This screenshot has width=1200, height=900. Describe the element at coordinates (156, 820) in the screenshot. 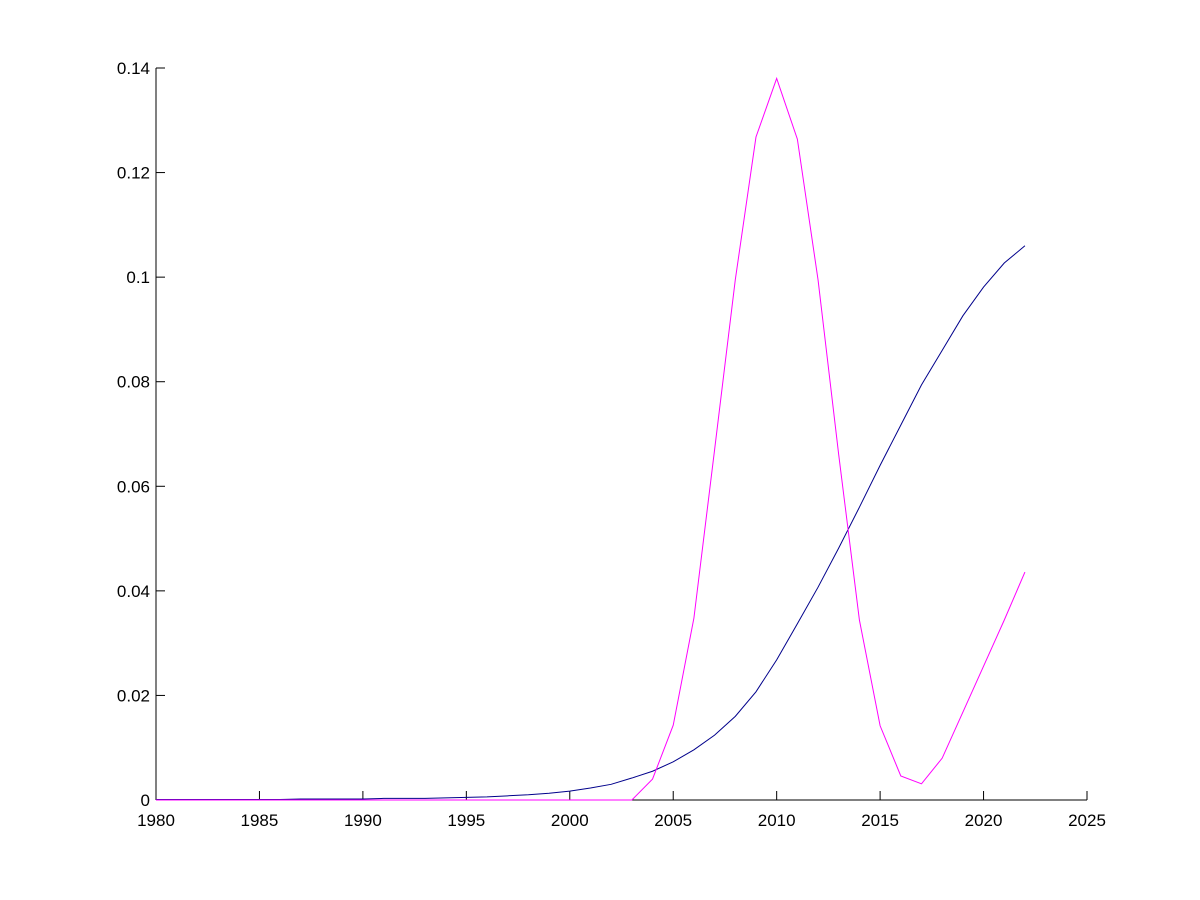

I see `x-tick-label: 1980` at that location.